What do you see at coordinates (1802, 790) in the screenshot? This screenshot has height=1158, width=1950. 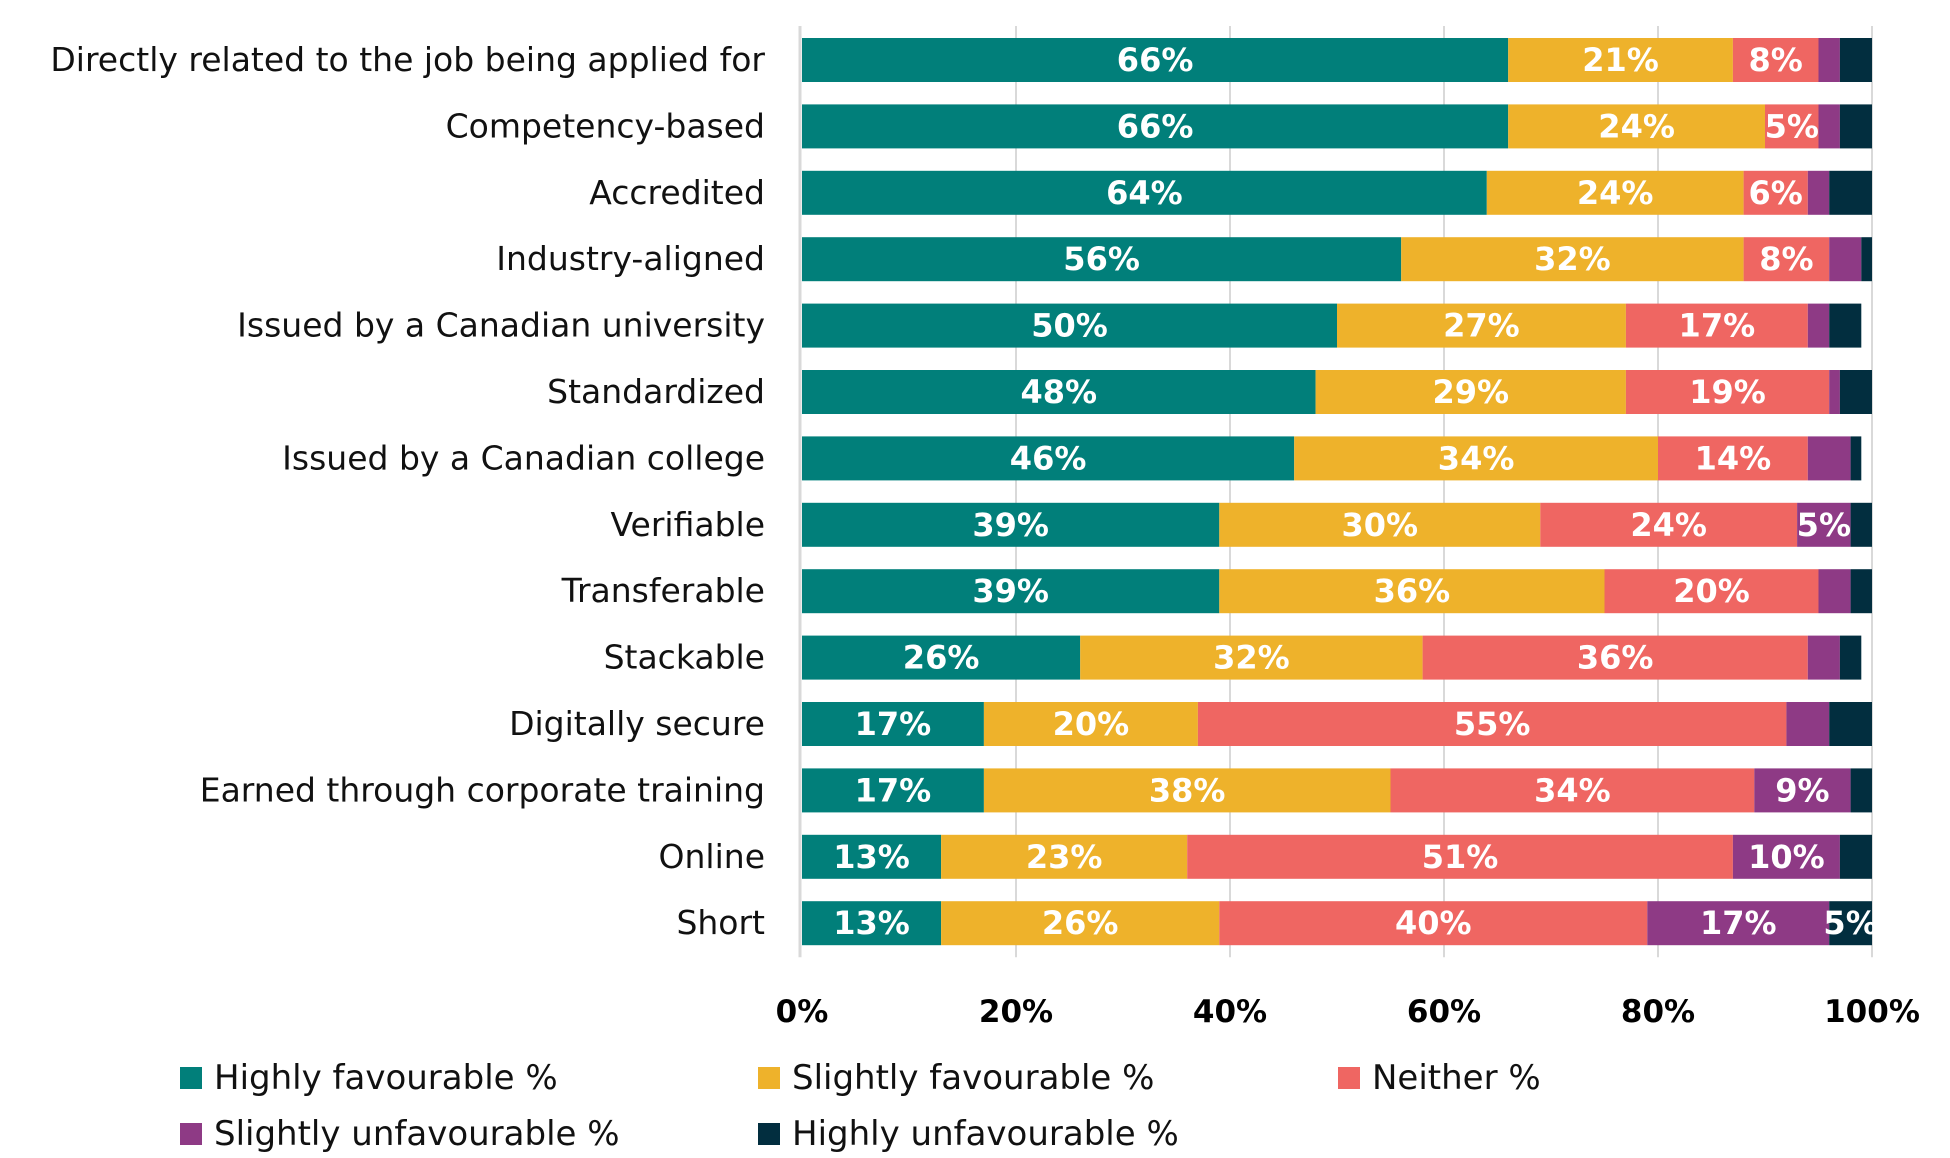 I see `data-label: 9%` at bounding box center [1802, 790].